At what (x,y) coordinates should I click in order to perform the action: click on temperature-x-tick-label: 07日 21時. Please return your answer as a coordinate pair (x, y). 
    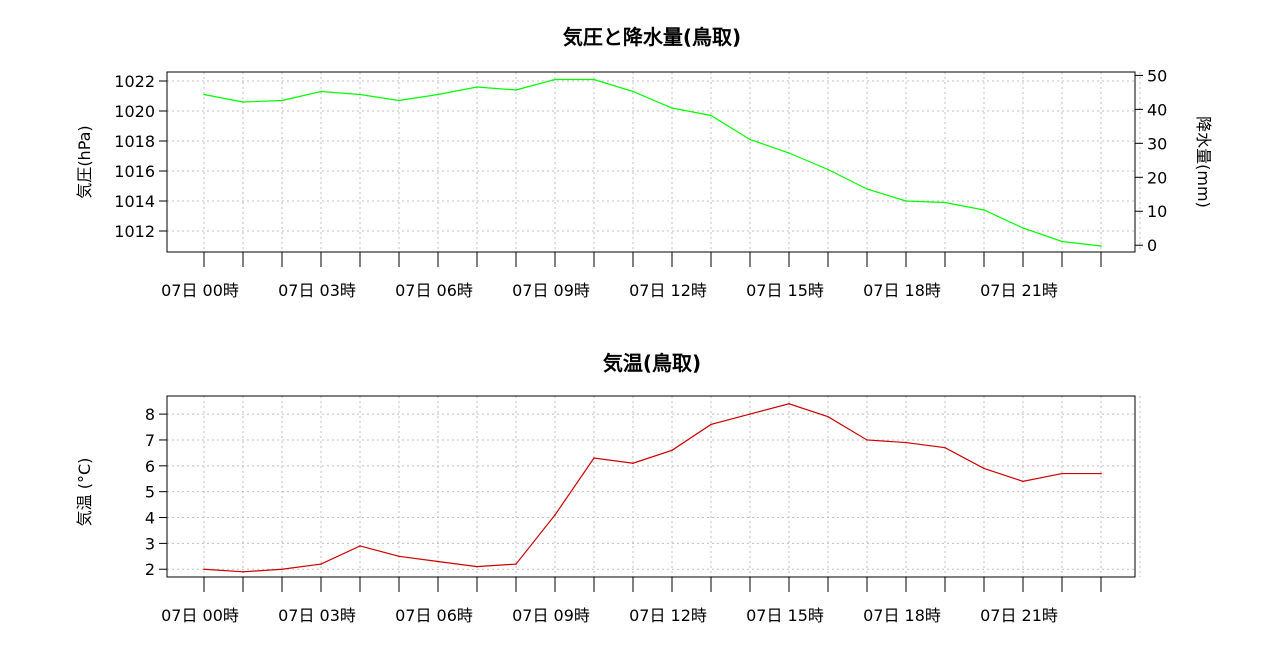
    Looking at the image, I should click on (1019, 615).